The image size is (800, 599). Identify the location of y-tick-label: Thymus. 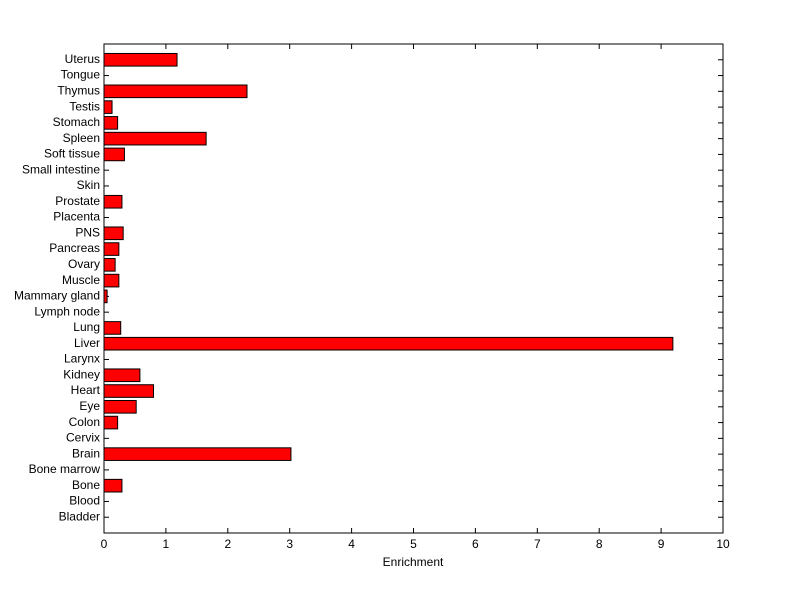
(78, 90).